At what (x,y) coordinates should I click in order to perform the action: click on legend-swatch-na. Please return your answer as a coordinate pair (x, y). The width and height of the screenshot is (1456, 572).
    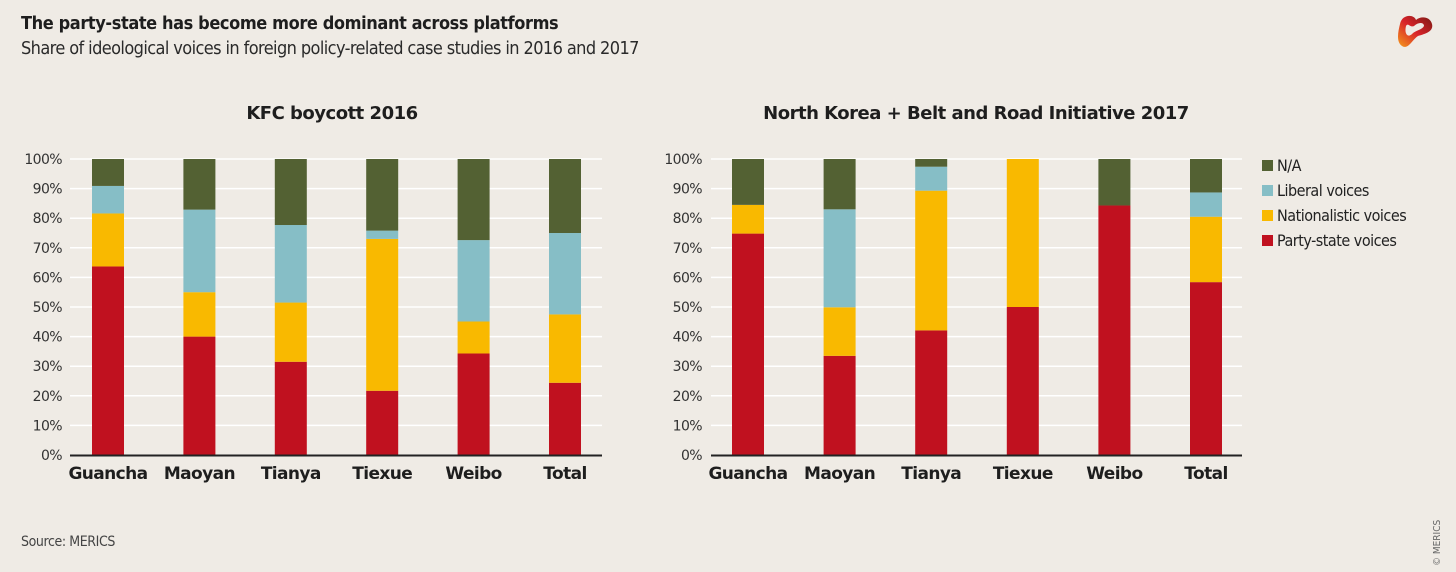
    Looking at the image, I should click on (1267, 165).